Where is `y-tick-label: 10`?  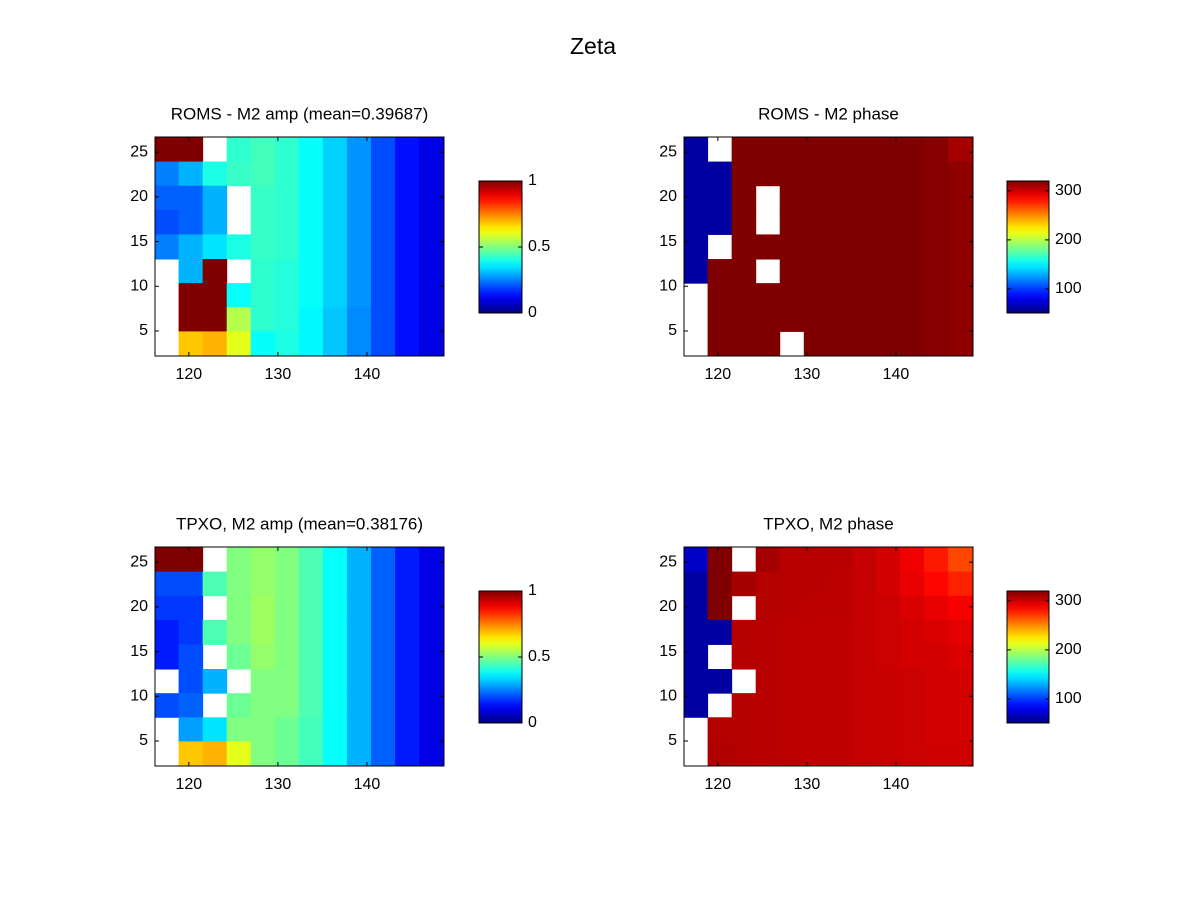
y-tick-label: 10 is located at coordinates (668, 285).